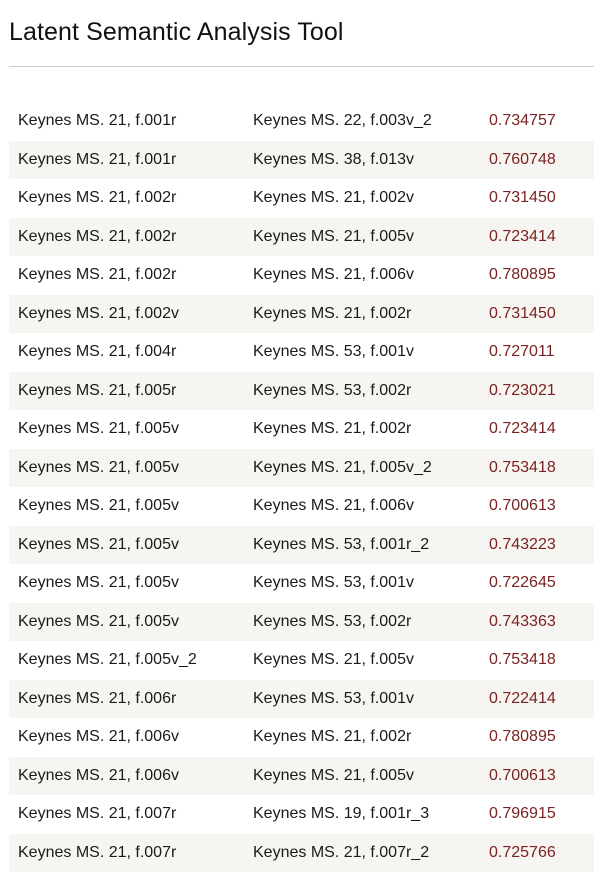  What do you see at coordinates (131, 391) in the screenshot?
I see `document-a-cell: Keynes MS. 21, f.005r` at bounding box center [131, 391].